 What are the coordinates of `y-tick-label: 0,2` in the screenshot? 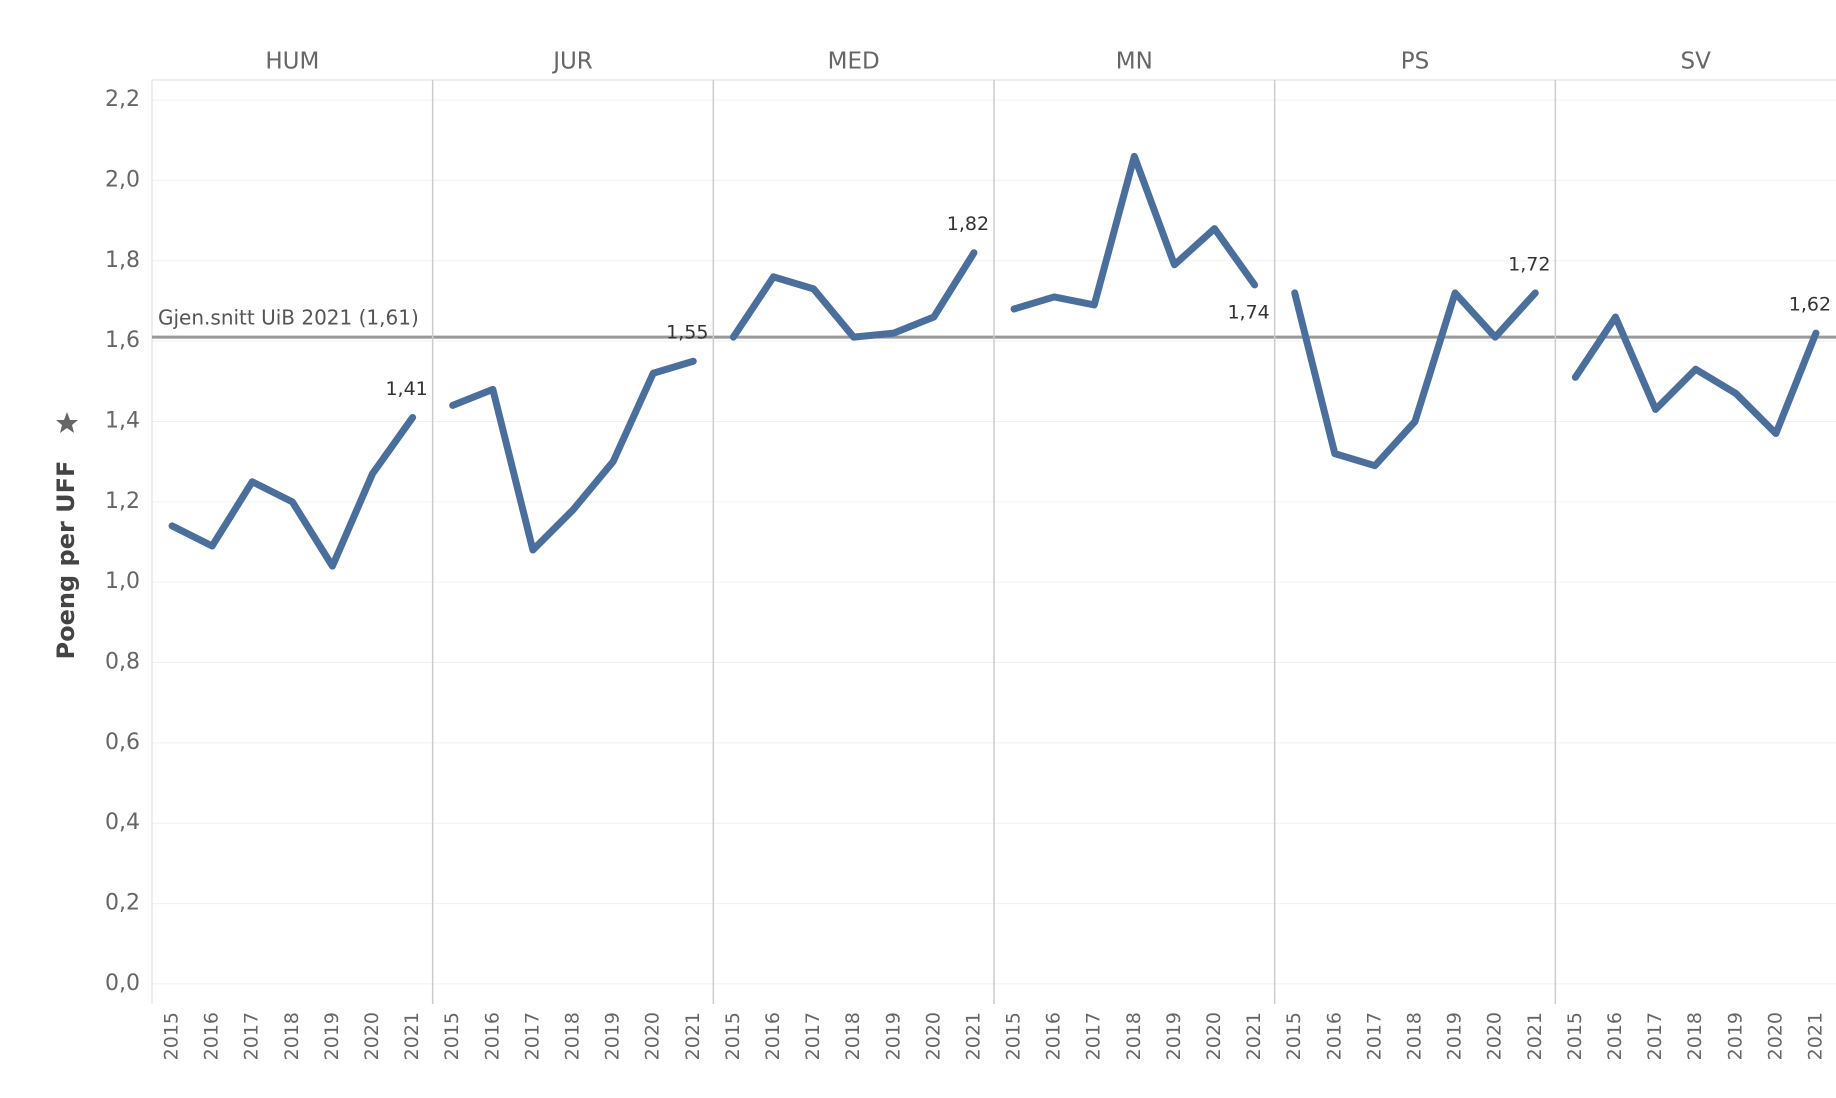 It's located at (122, 903).